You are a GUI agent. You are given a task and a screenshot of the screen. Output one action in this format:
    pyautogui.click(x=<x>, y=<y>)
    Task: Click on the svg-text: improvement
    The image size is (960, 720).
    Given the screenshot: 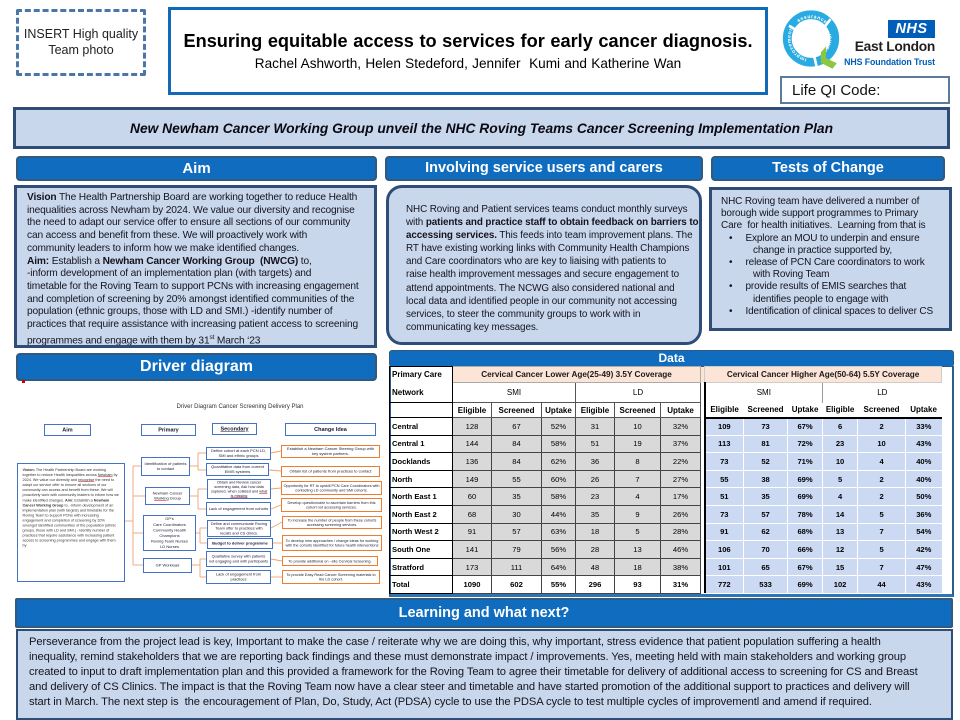 What is the action you would take?
    pyautogui.click(x=796, y=44)
    